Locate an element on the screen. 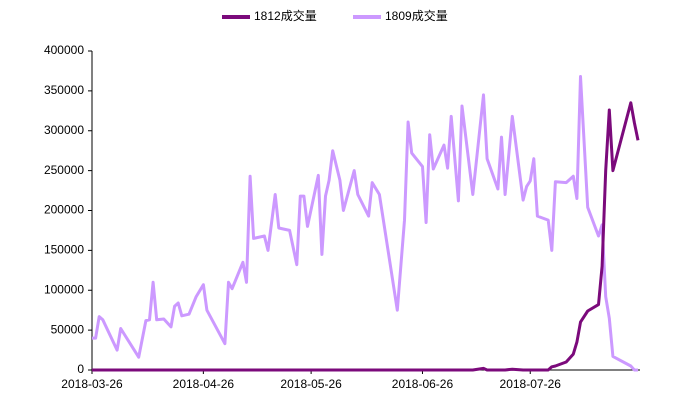 The height and width of the screenshot is (406, 677). x-tick-label: 2018-03-26 is located at coordinates (92, 384).